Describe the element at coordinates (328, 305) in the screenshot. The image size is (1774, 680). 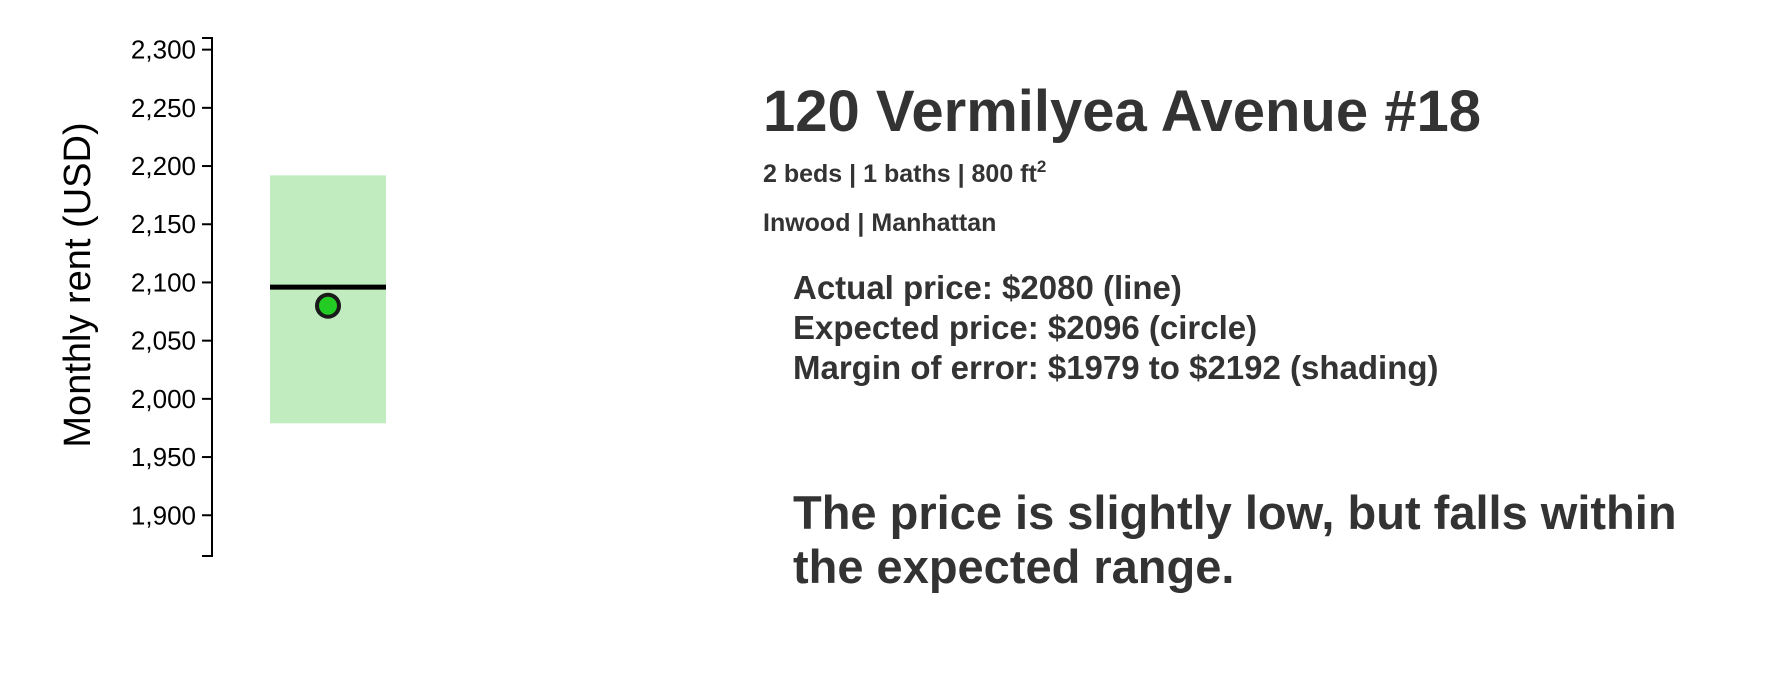
I see `price-circle` at that location.